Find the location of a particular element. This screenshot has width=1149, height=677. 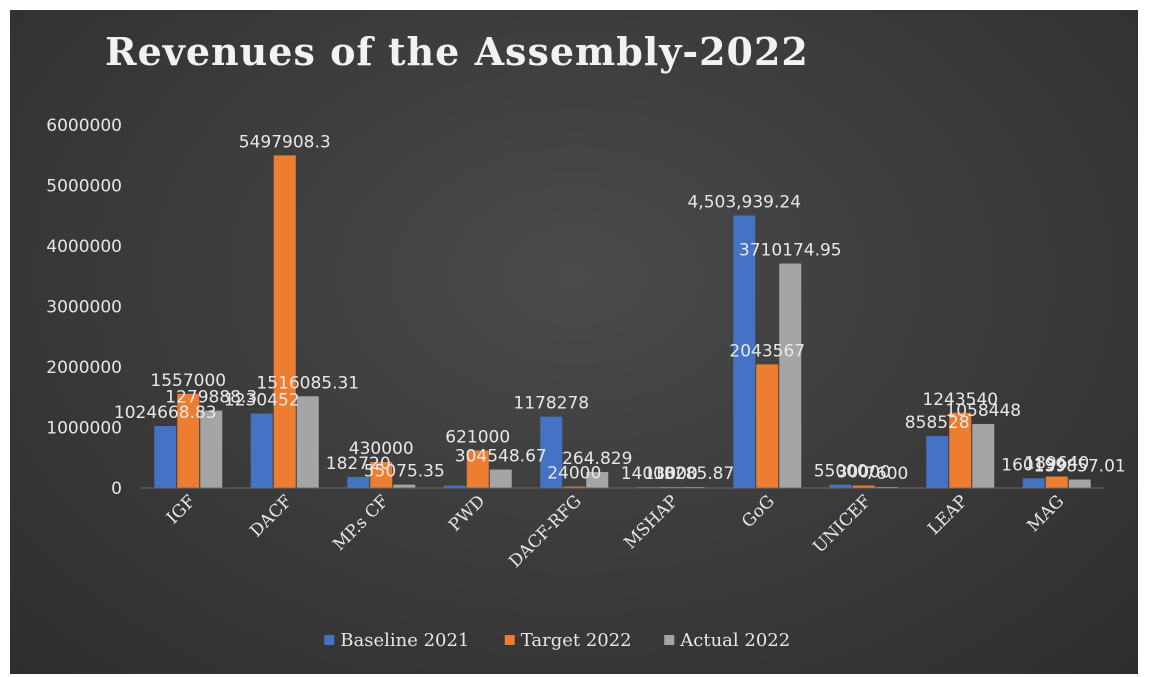

y-tick-label: 3000000 is located at coordinates (84, 308).